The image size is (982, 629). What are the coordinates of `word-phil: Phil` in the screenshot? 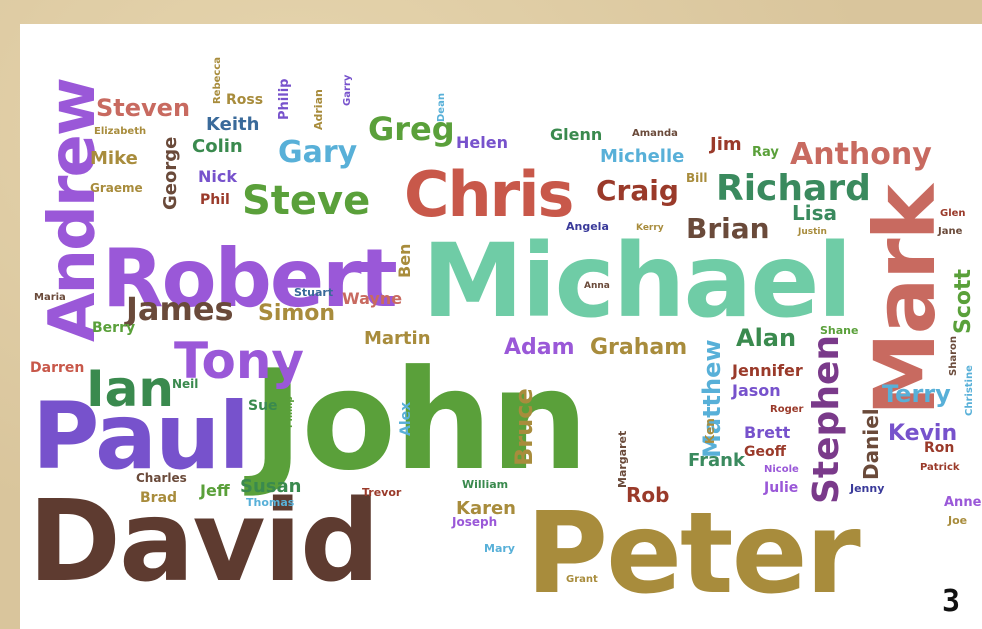 It's located at (215, 200).